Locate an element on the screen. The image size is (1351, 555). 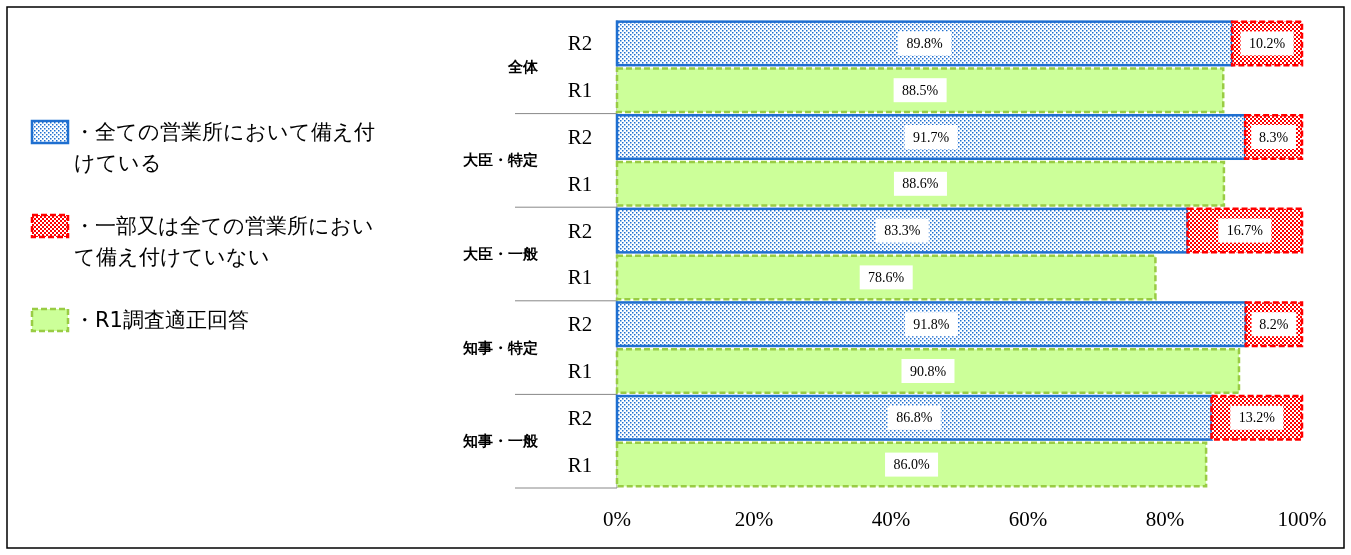
x-tick-label: 80% is located at coordinates (1165, 519).